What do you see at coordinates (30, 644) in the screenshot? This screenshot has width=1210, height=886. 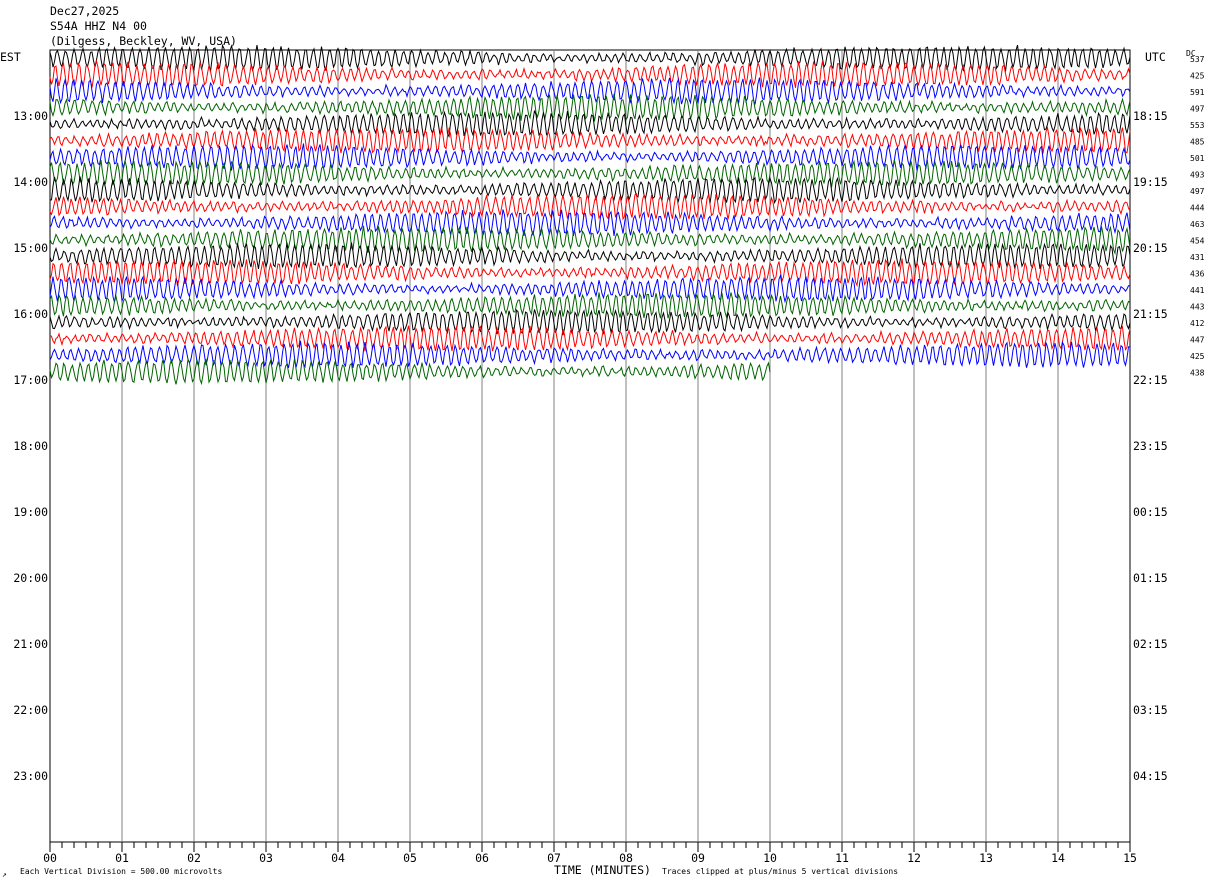 I see `hour-label-local: 21:00` at bounding box center [30, 644].